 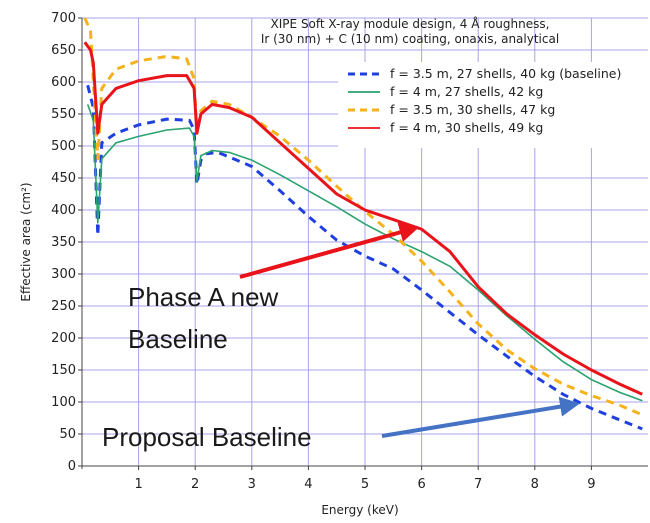 What do you see at coordinates (359, 510) in the screenshot?
I see `x-axis-label: Energy (keV)` at bounding box center [359, 510].